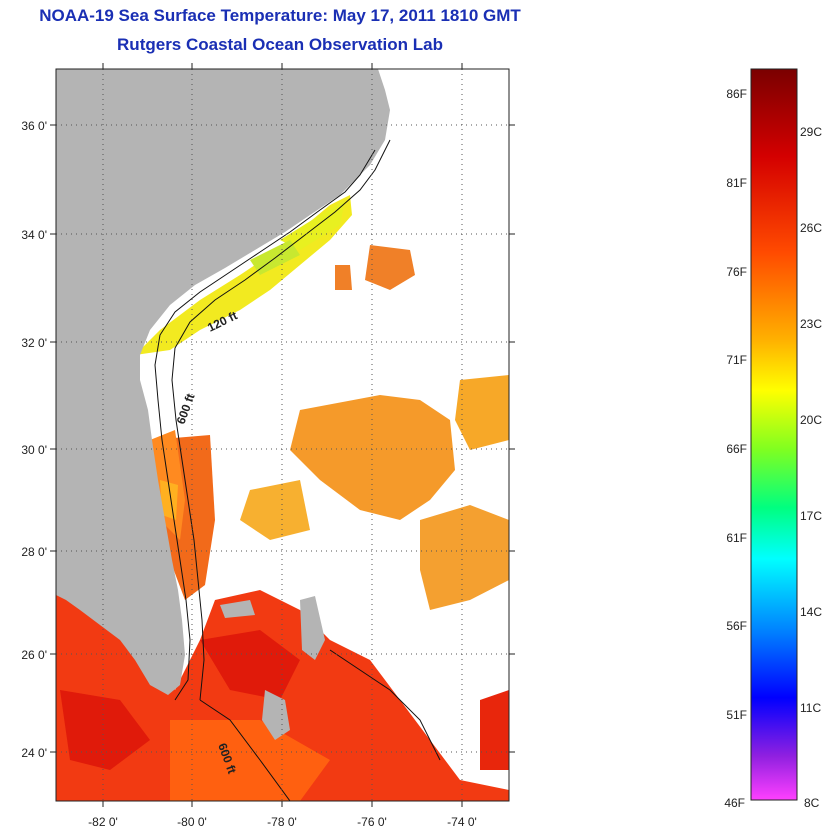 The height and width of the screenshot is (832, 825). What do you see at coordinates (811, 516) in the screenshot?
I see `colorbar-c-label: 17C` at bounding box center [811, 516].